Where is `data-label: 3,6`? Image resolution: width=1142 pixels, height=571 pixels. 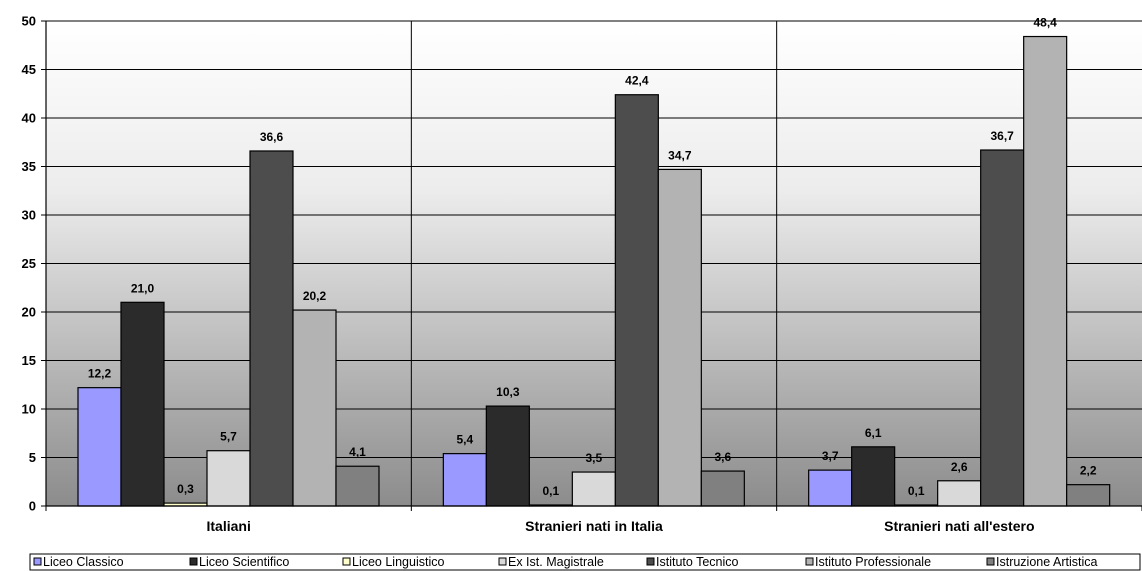 data-label: 3,6 is located at coordinates (722, 457).